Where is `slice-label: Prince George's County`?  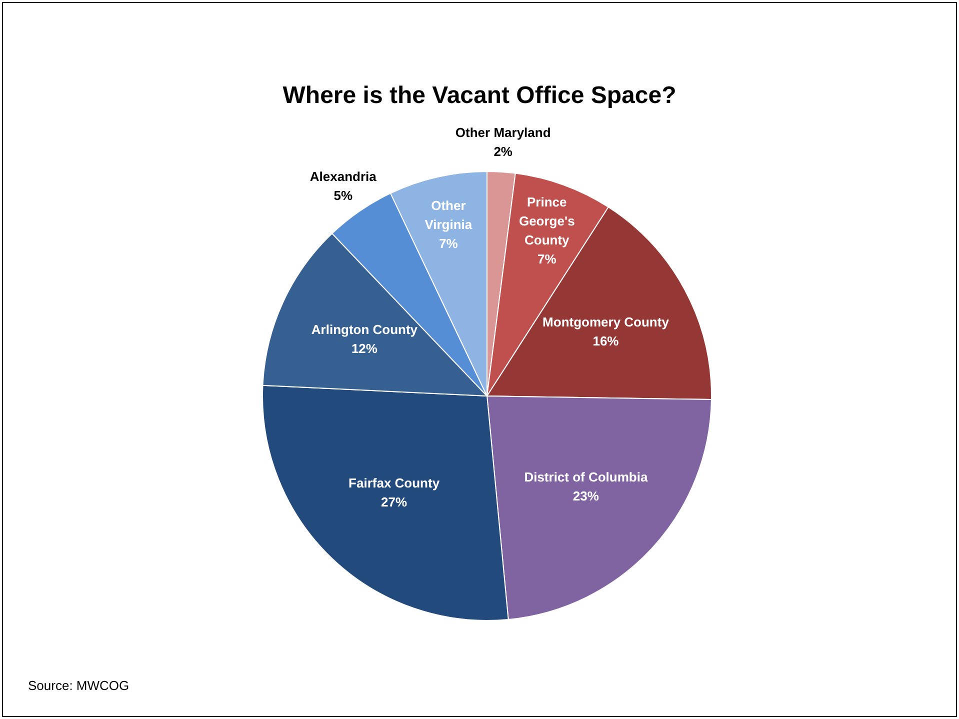 slice-label: Prince George's County is located at coordinates (546, 221).